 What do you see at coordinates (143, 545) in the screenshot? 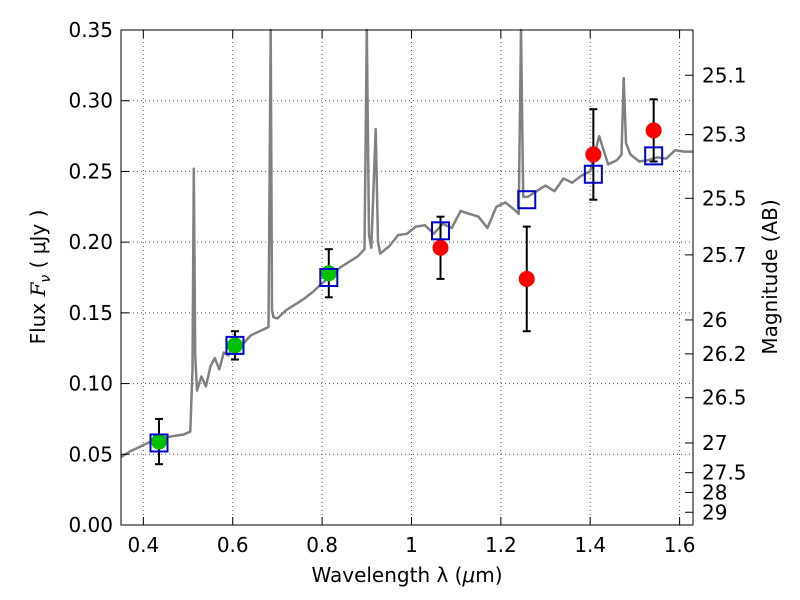
I see `x-tick-label: 0.4` at bounding box center [143, 545].